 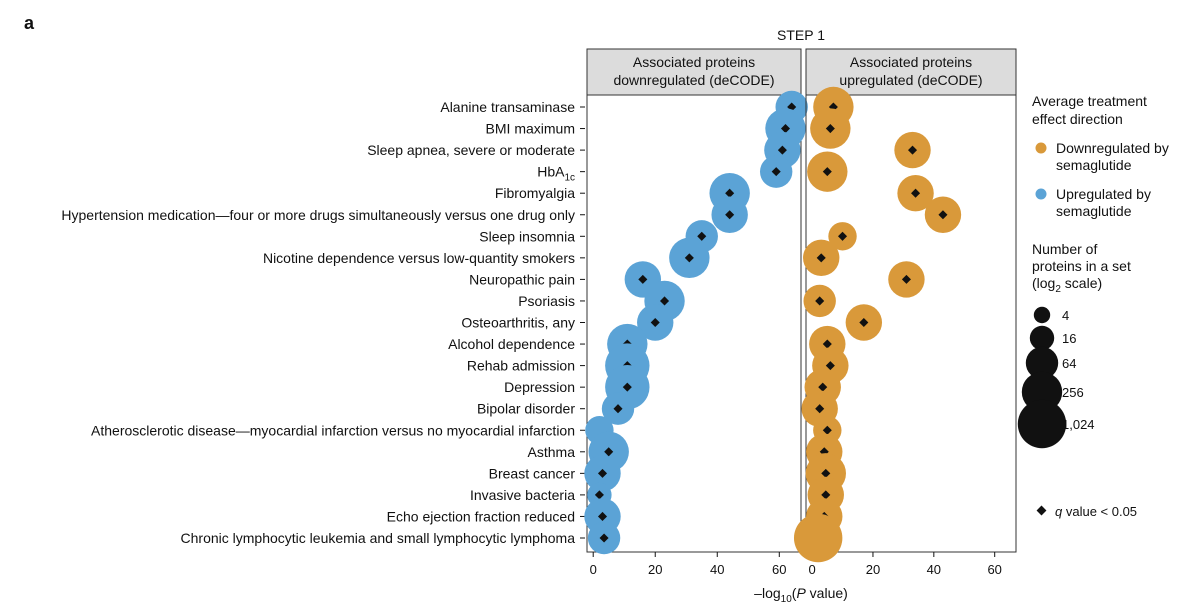 I want to click on category-label: Alcohol dependence, so click(x=511, y=344).